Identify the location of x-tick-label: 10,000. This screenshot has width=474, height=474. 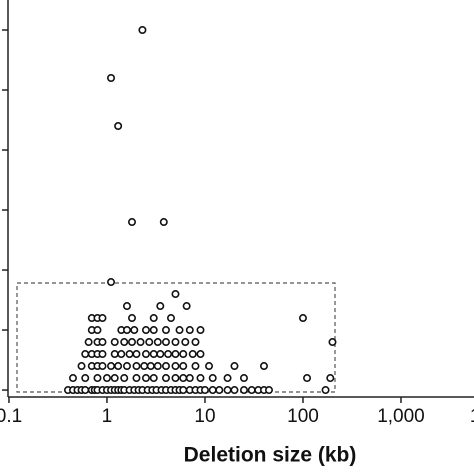
(472, 416).